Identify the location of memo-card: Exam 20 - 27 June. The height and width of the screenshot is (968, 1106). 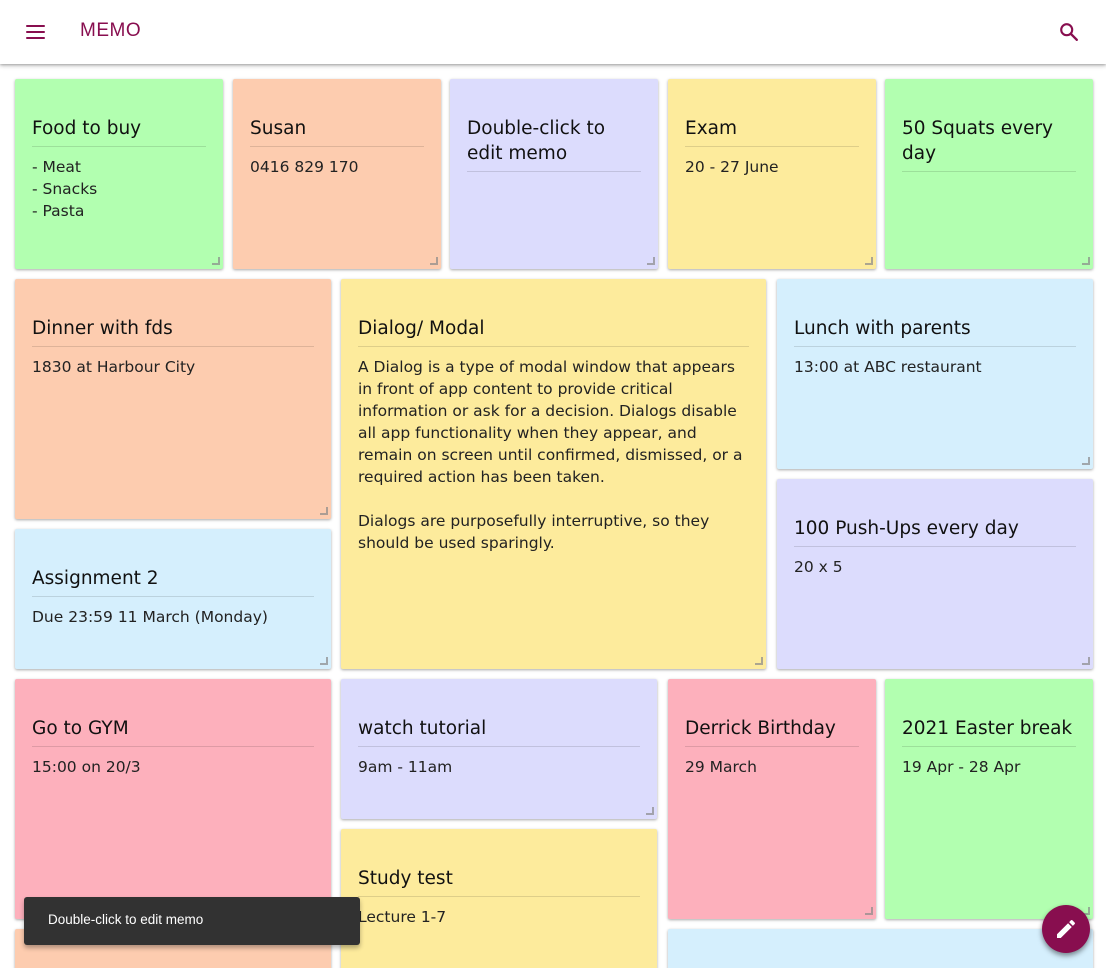
(772, 174).